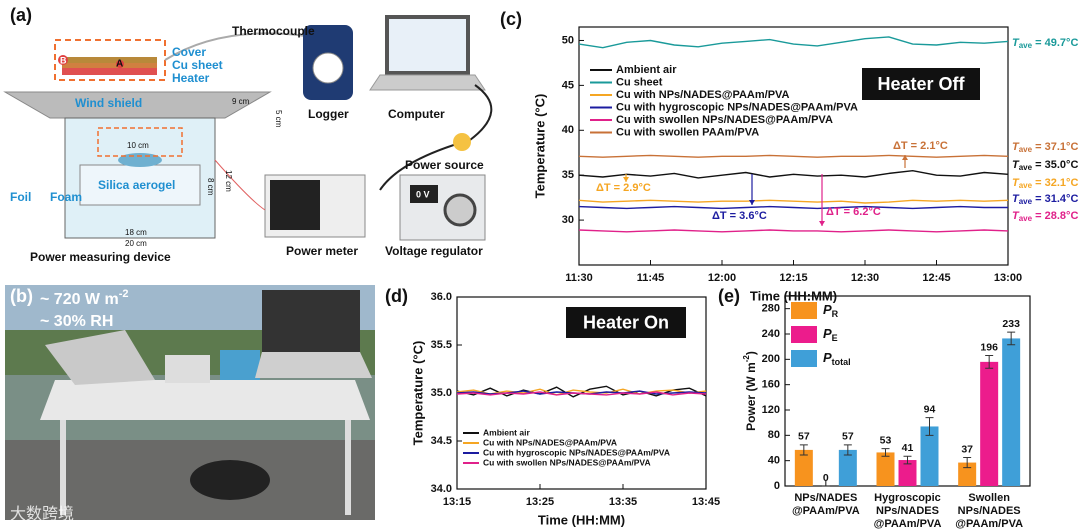 This screenshot has width=1080, height=531. I want to click on label: 12 cm, so click(228, 181).